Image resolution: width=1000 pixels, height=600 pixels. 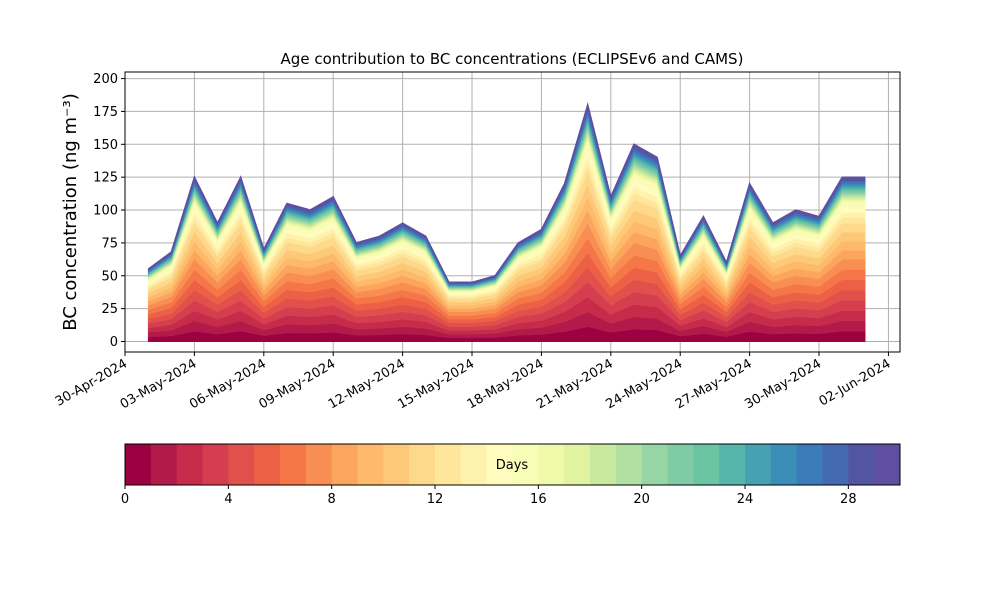 I want to click on y-axis-label: BC concentration (ng m⁻³), so click(x=70, y=212).